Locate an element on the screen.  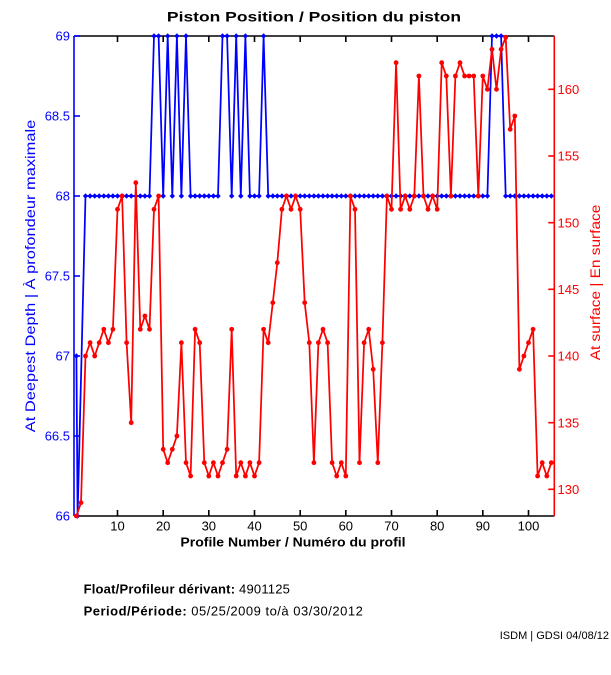
svg-text: 150 is located at coordinates (569, 222).